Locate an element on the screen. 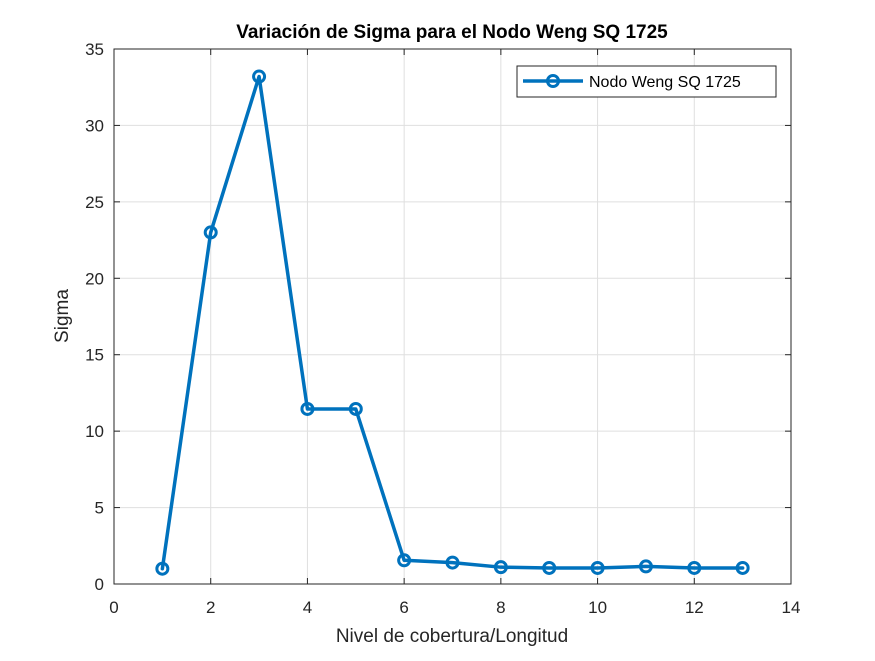  legend-entry-label: Nodo Weng SQ 1725 is located at coordinates (665, 82).